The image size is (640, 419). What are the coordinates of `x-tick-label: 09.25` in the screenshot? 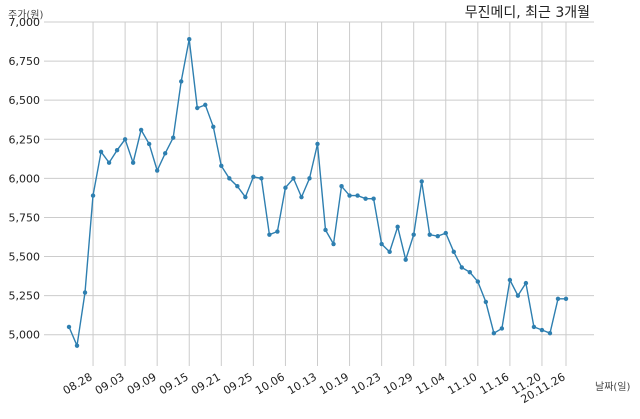 It's located at (238, 383).